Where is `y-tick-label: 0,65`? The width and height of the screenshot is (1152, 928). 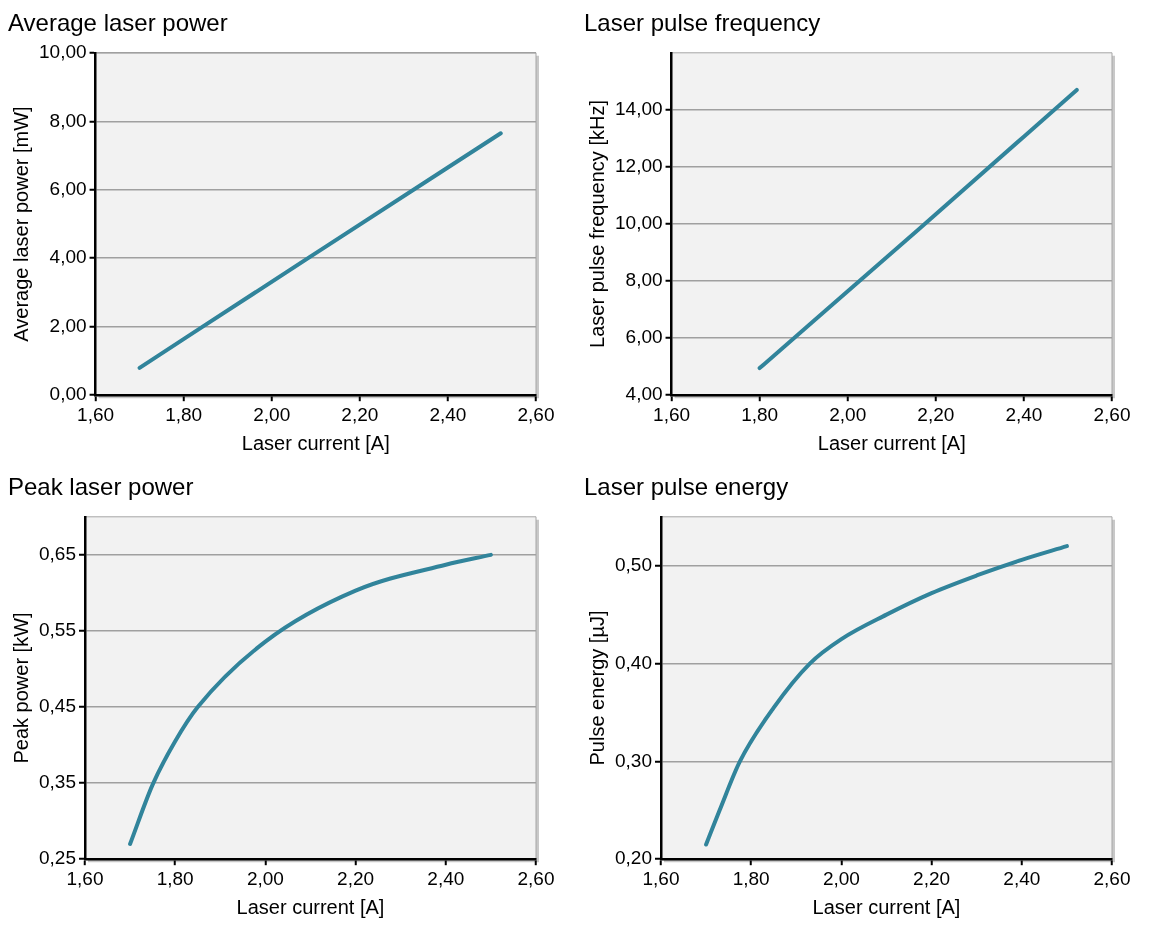
y-tick-label: 0,65 is located at coordinates (57, 554).